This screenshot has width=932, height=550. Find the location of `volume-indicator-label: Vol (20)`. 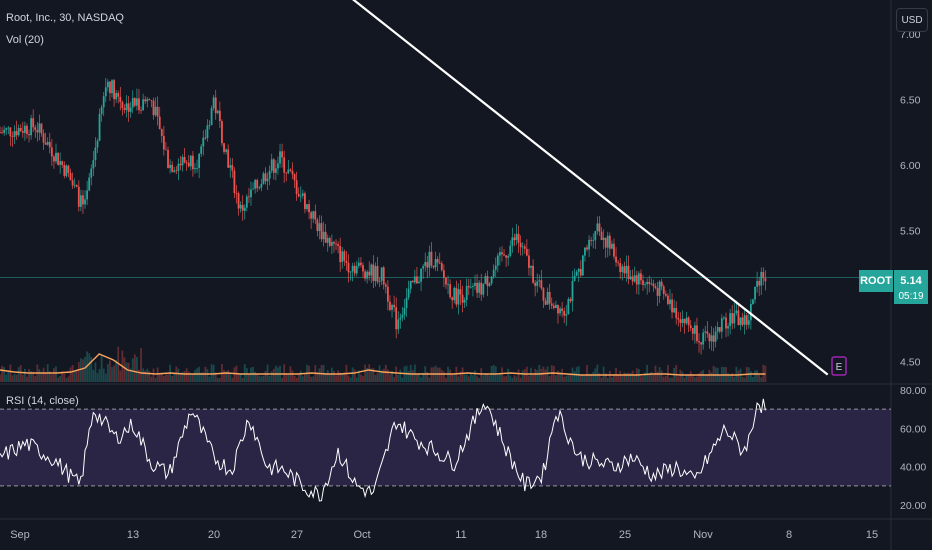

volume-indicator-label: Vol (20) is located at coordinates (25, 40).